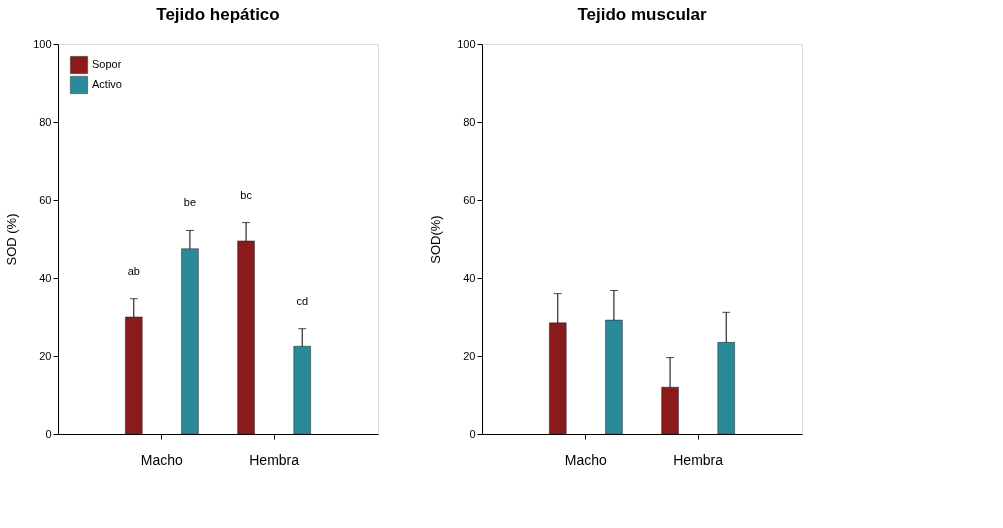  I want to click on annotation: cd, so click(302, 300).